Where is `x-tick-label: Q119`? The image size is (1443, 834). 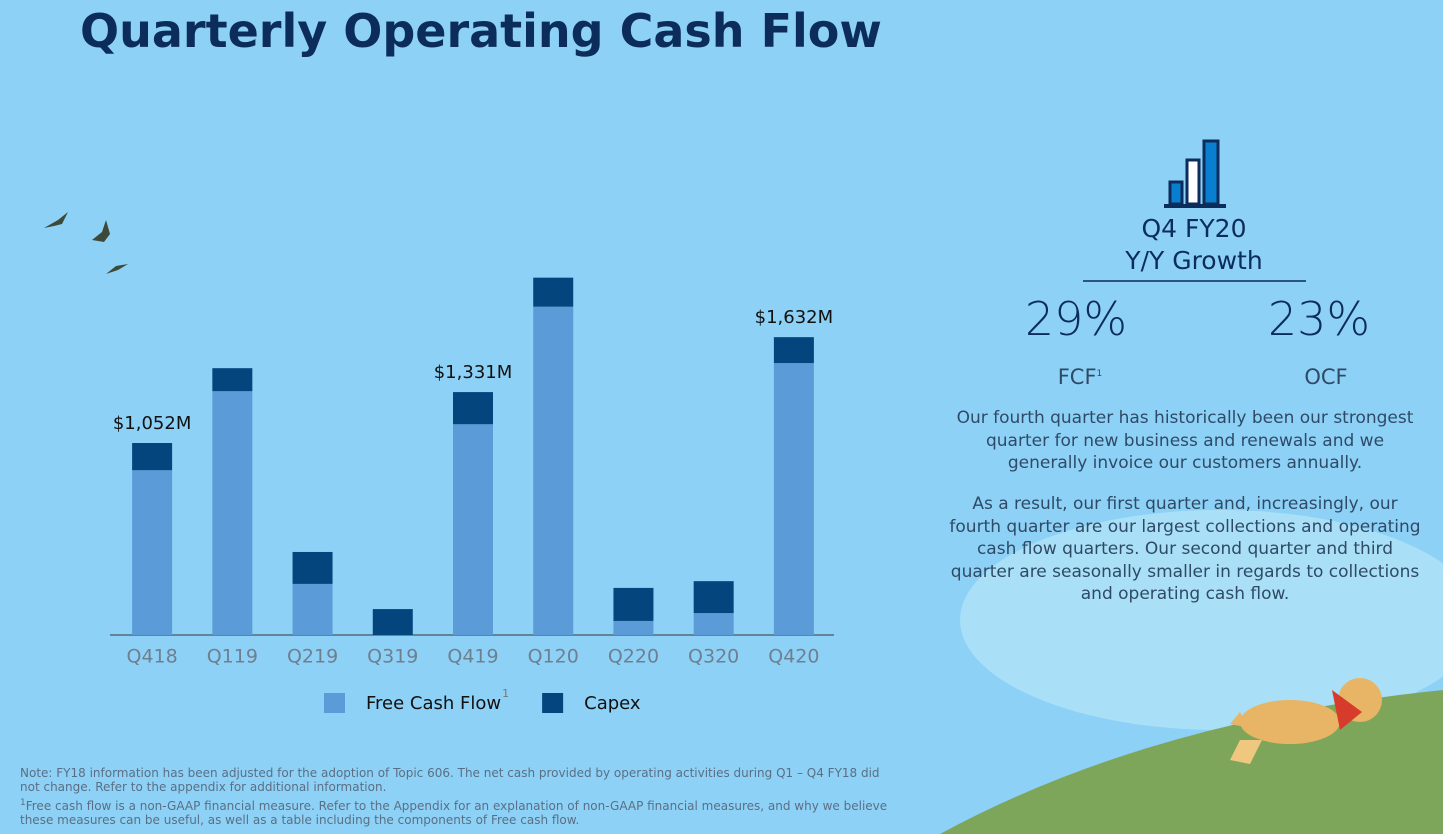
x-tick-label: Q119 is located at coordinates (232, 657).